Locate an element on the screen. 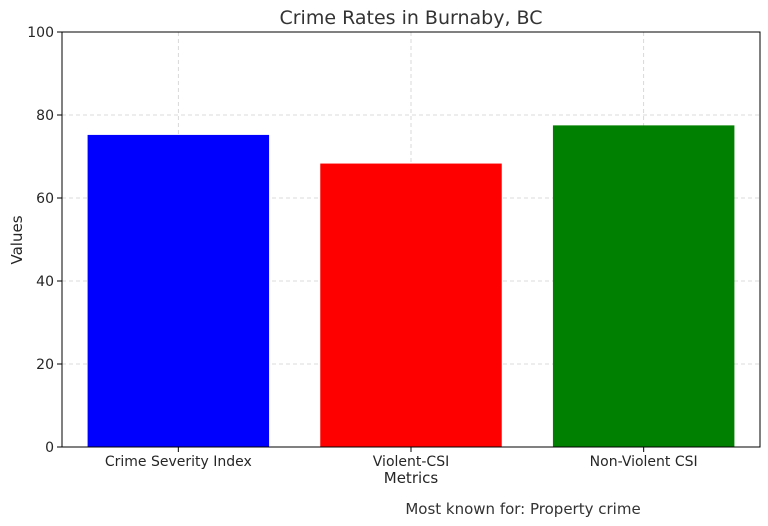 The image size is (768, 526). y-axis-ticks: 0 20 40 60 80 100 is located at coordinates (44, 240).